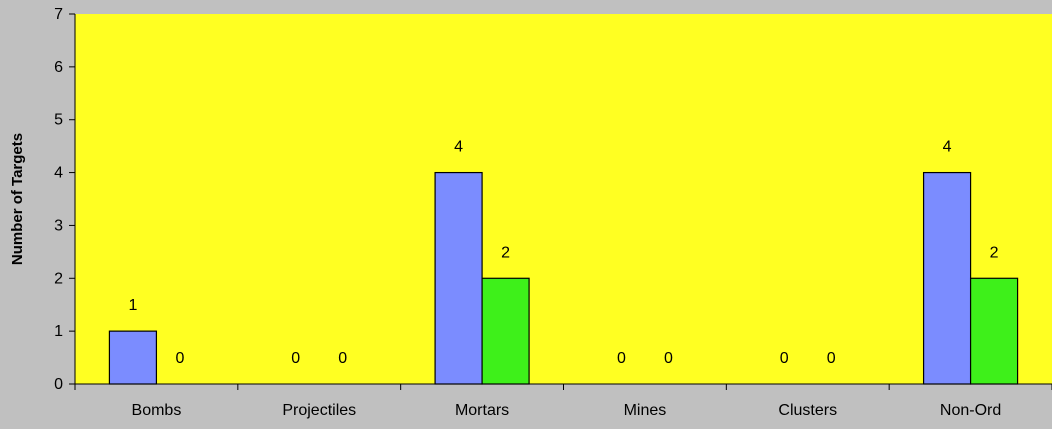  I want to click on y-tick-label: 1, so click(58, 331).